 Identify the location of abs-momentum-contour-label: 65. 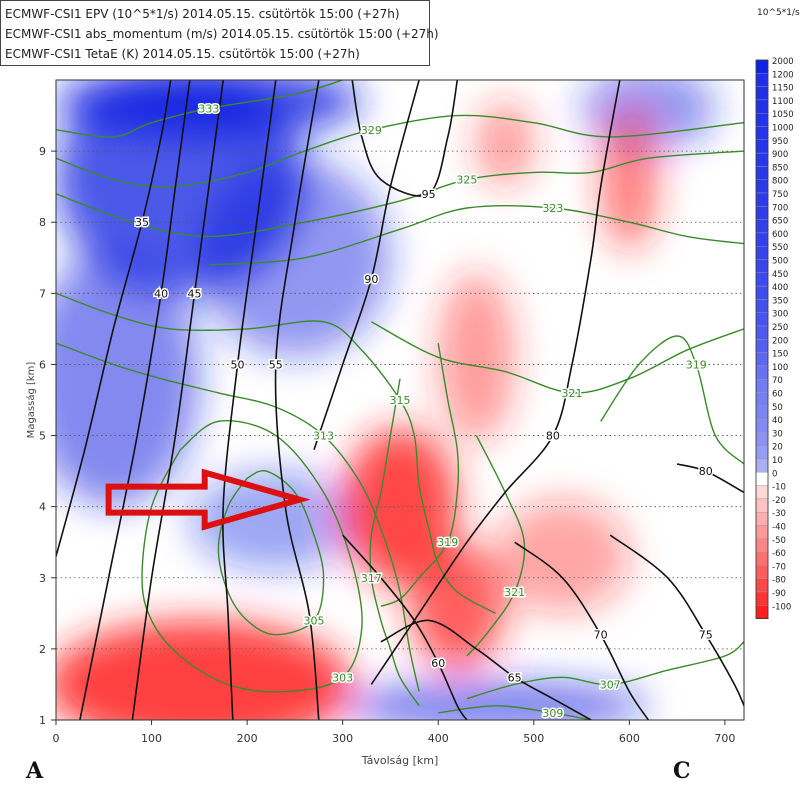
(515, 677).